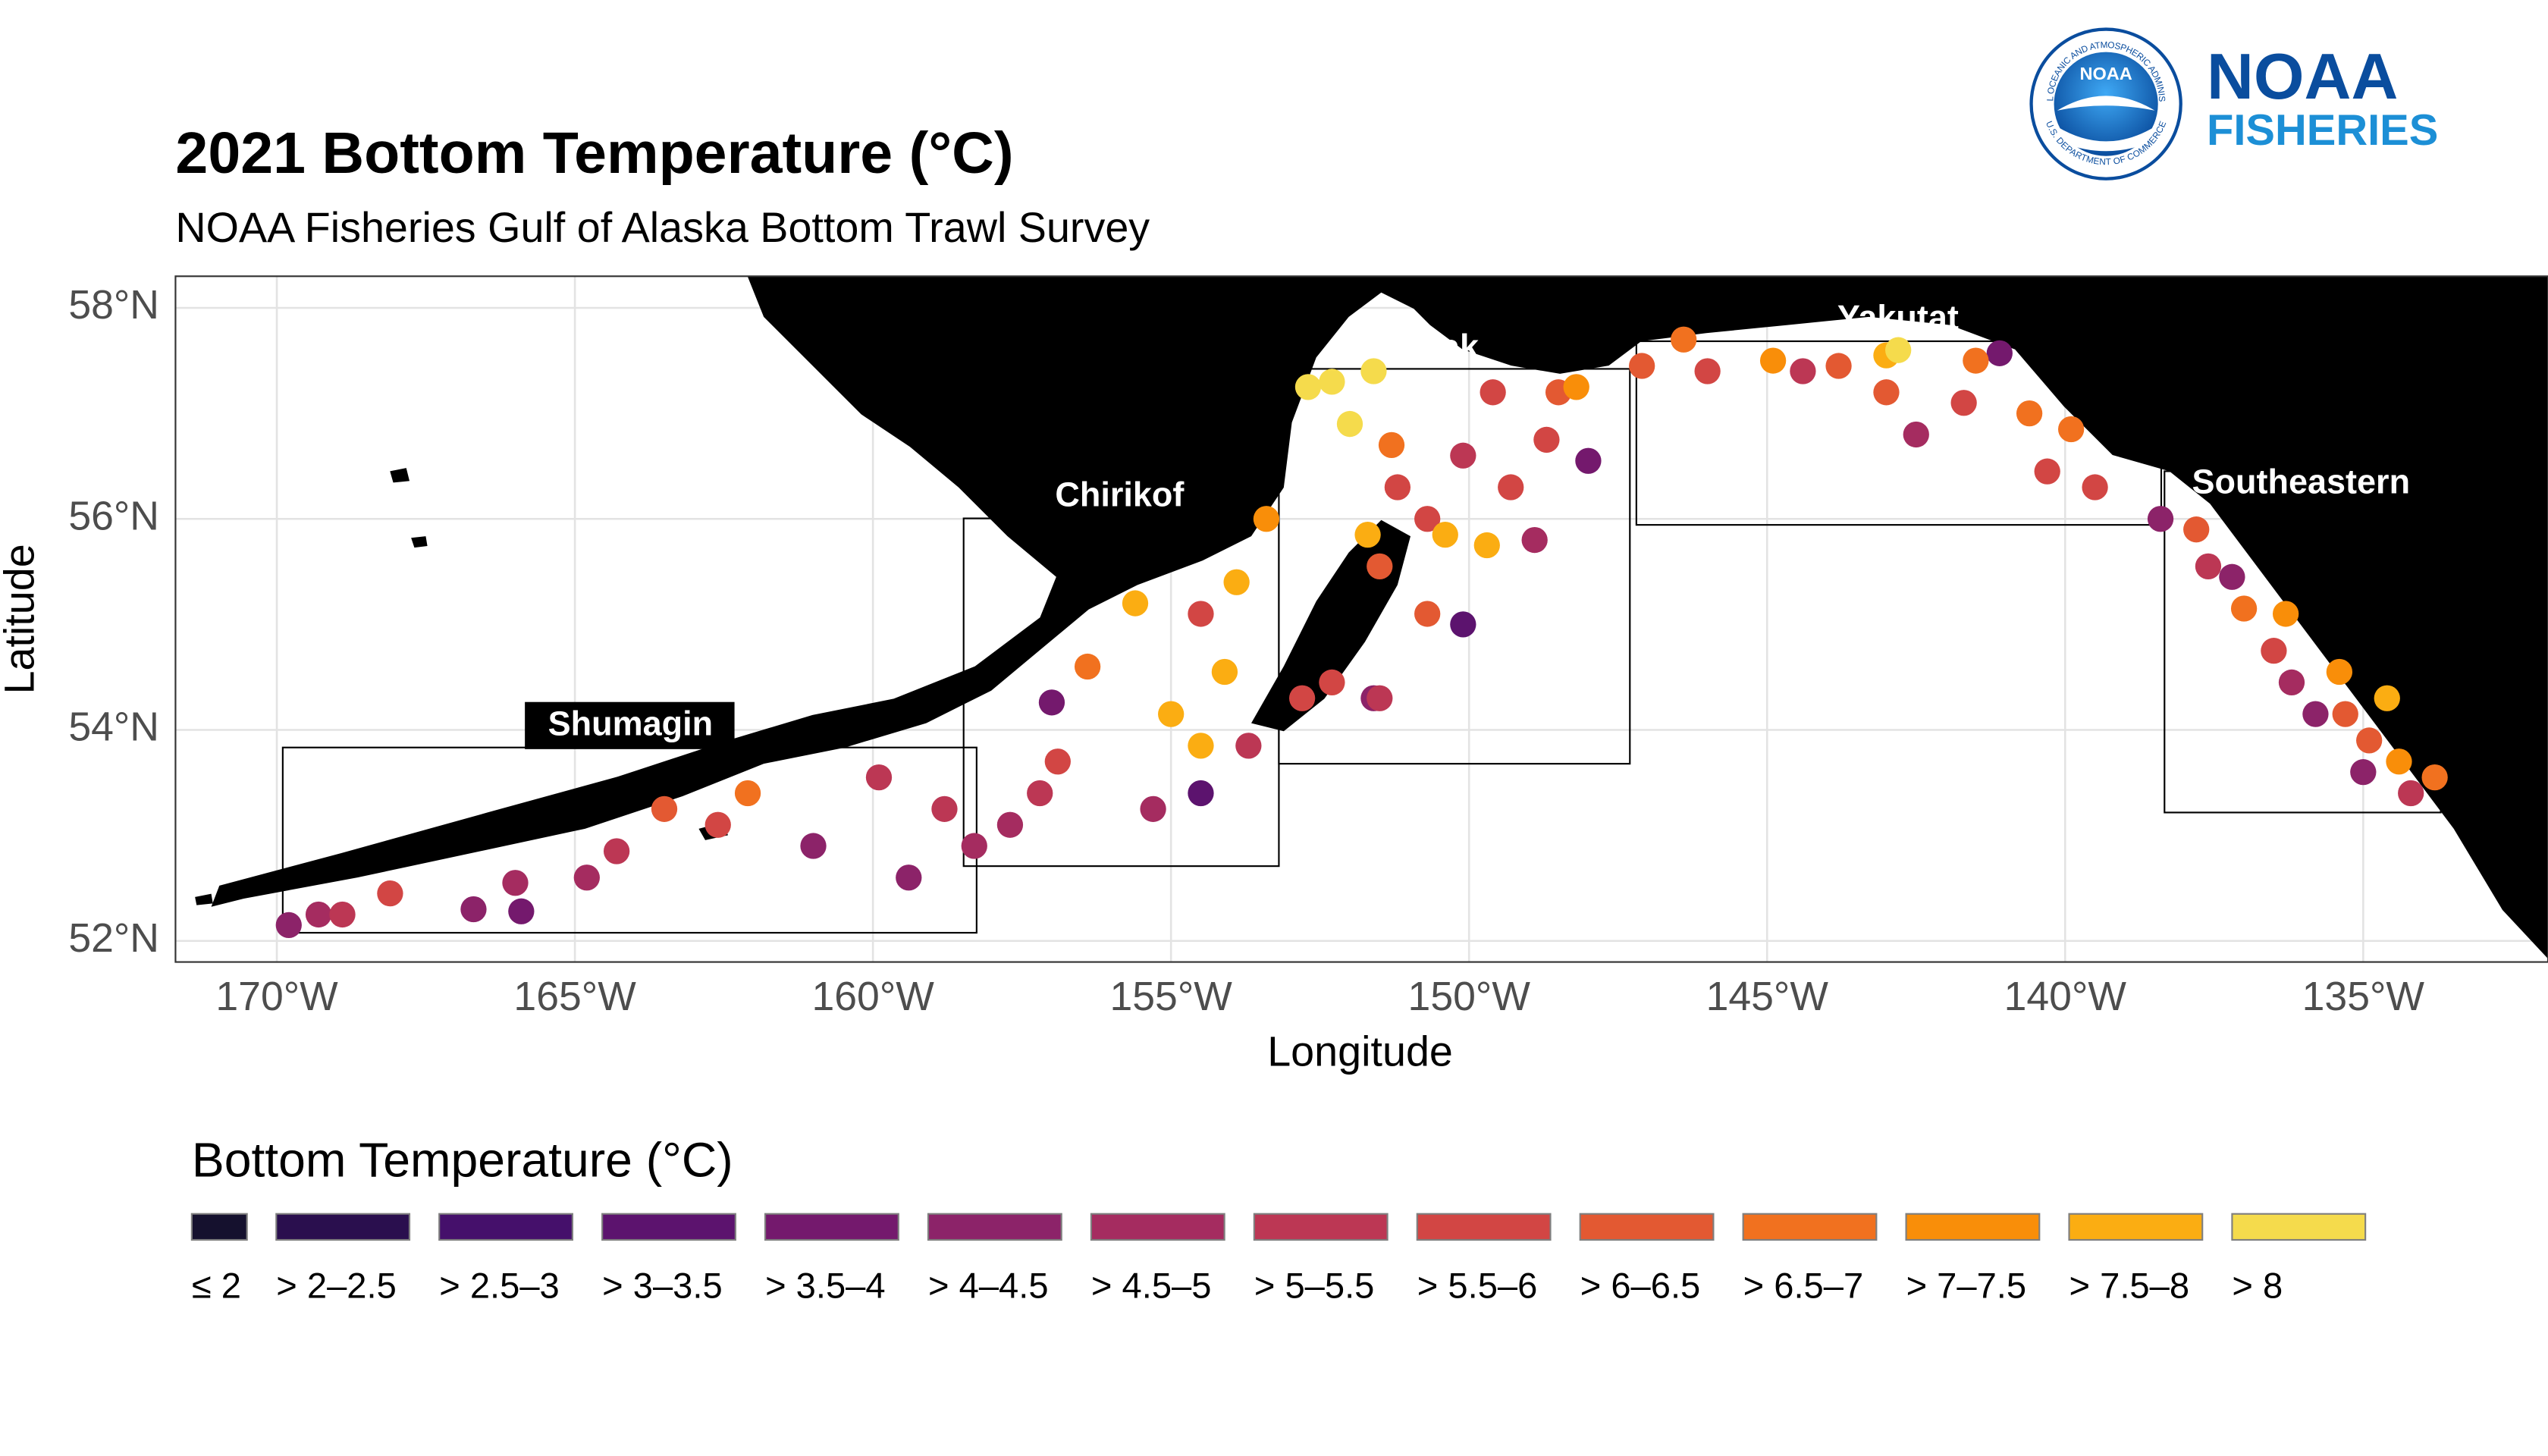  I want to click on x-tick-label: 150°W, so click(1469, 996).